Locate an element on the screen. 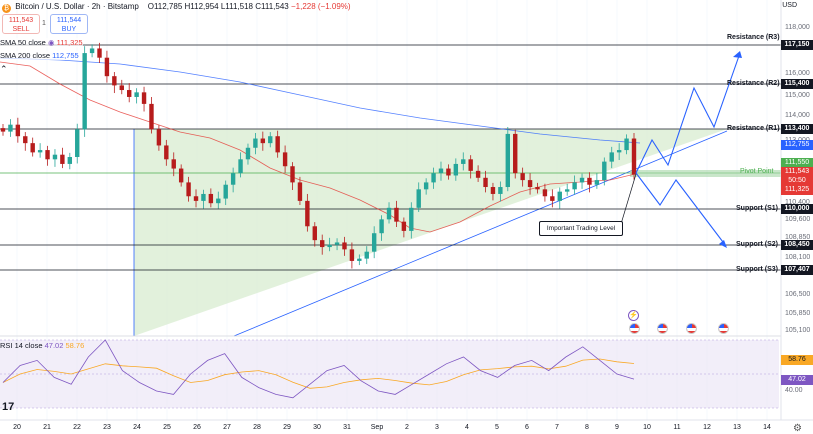  time-tick-label: 2 is located at coordinates (407, 427).